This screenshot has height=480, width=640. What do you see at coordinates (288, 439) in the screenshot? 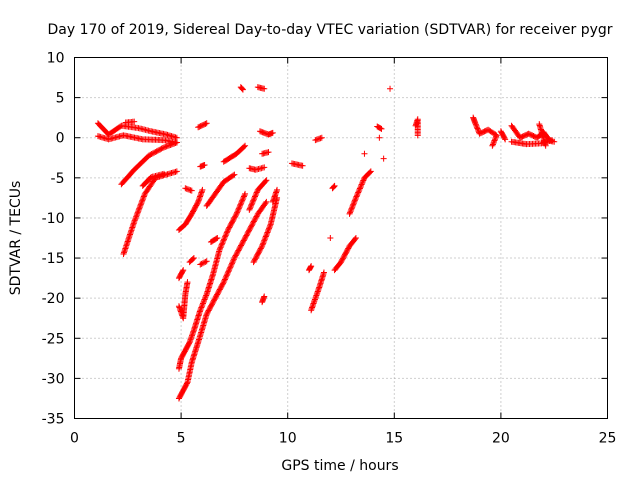
I see `x-tick-label: 10` at bounding box center [288, 439].